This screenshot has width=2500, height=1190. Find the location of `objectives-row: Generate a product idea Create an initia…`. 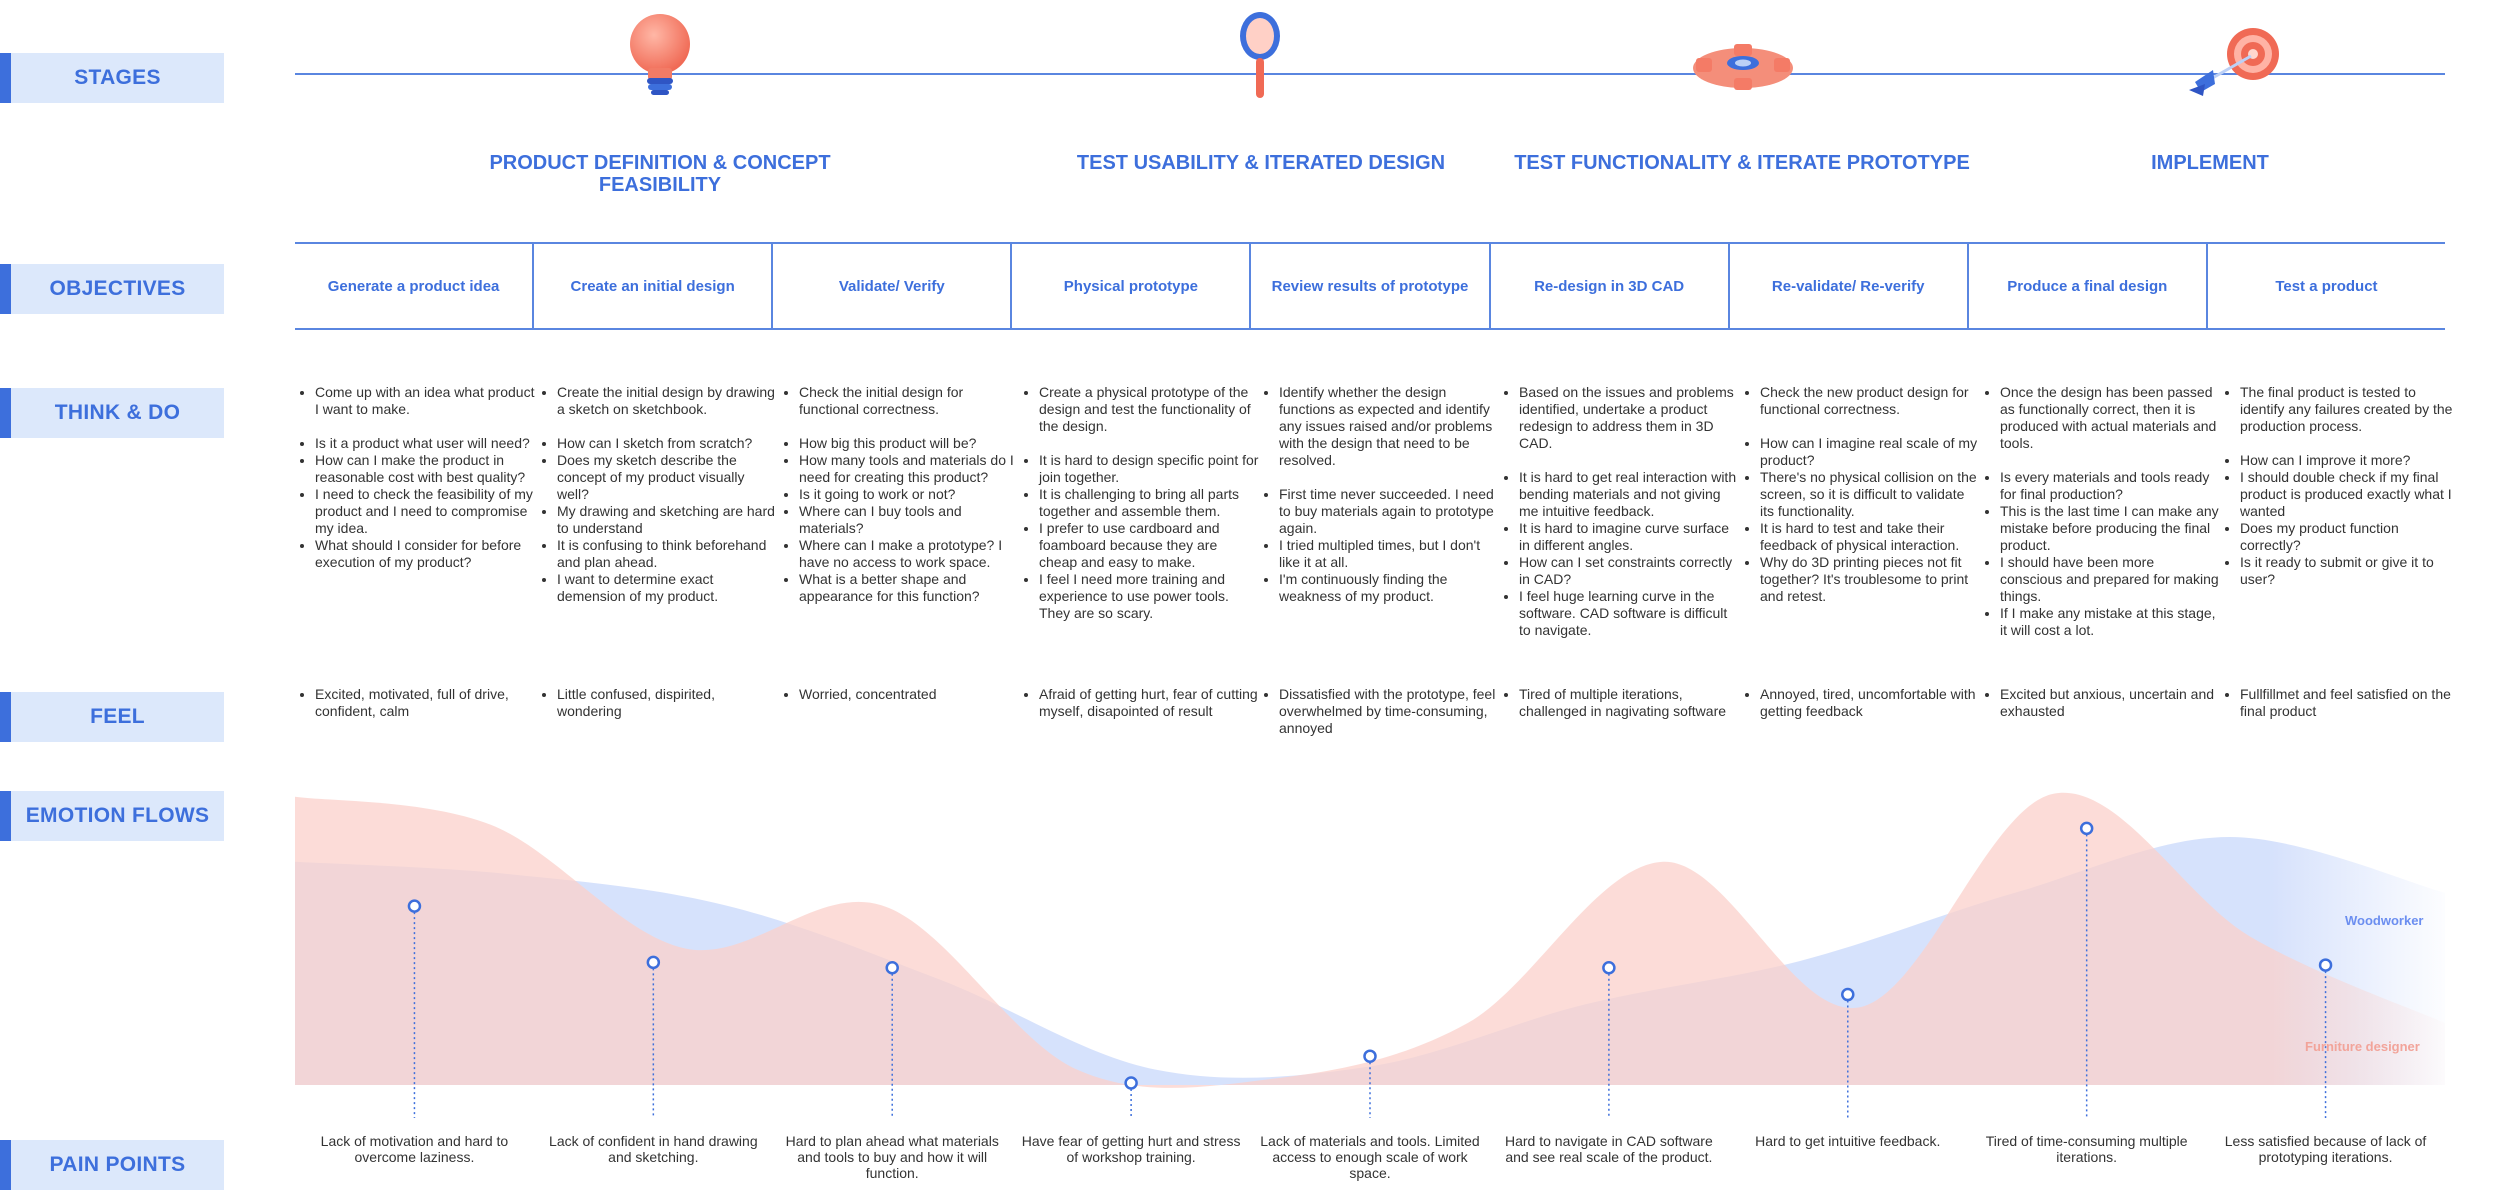

objectives-row: Generate a product idea Create an initia… is located at coordinates (1370, 286).